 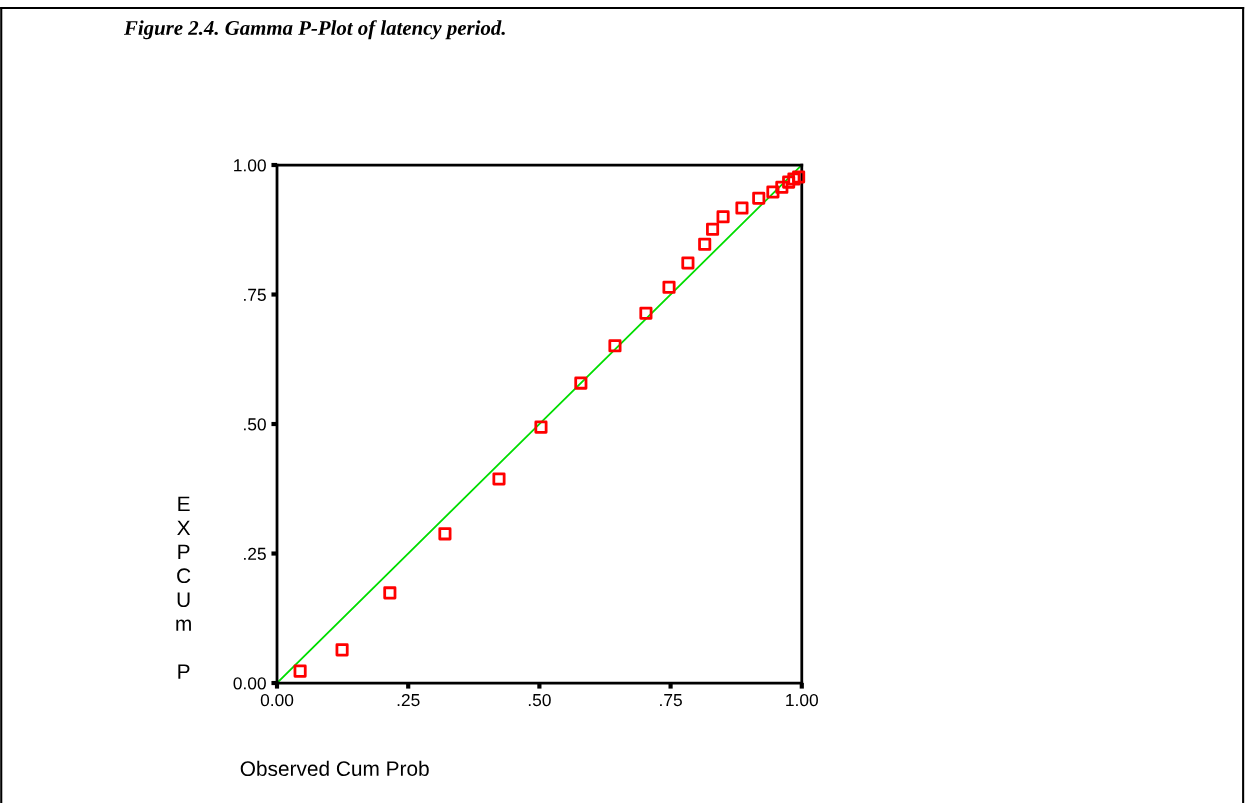 What do you see at coordinates (183, 587) in the screenshot?
I see `text: EXPCUm P` at bounding box center [183, 587].